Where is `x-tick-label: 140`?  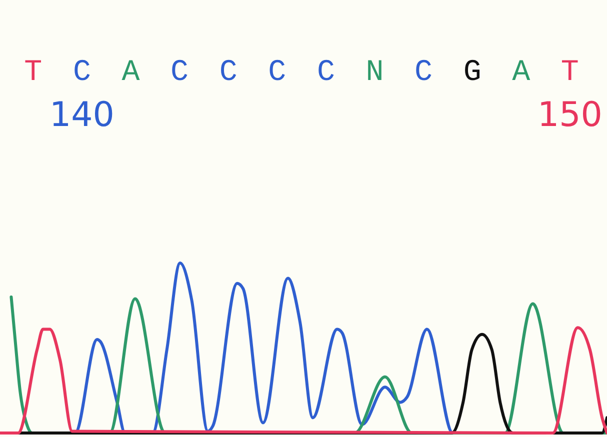
x-tick-label: 140 is located at coordinates (82, 115).